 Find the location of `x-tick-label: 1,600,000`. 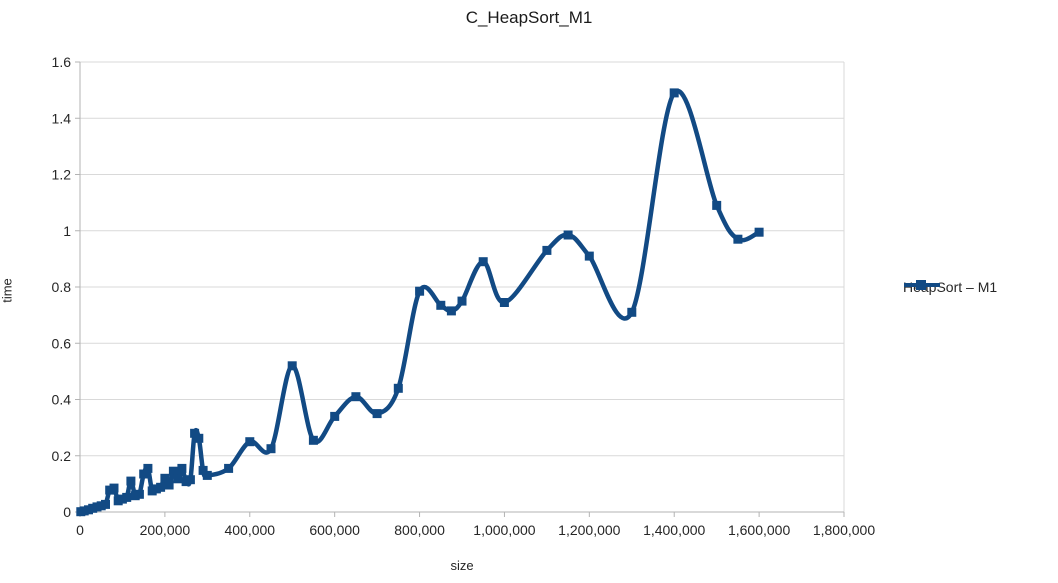

x-tick-label: 1,600,000 is located at coordinates (759, 530).